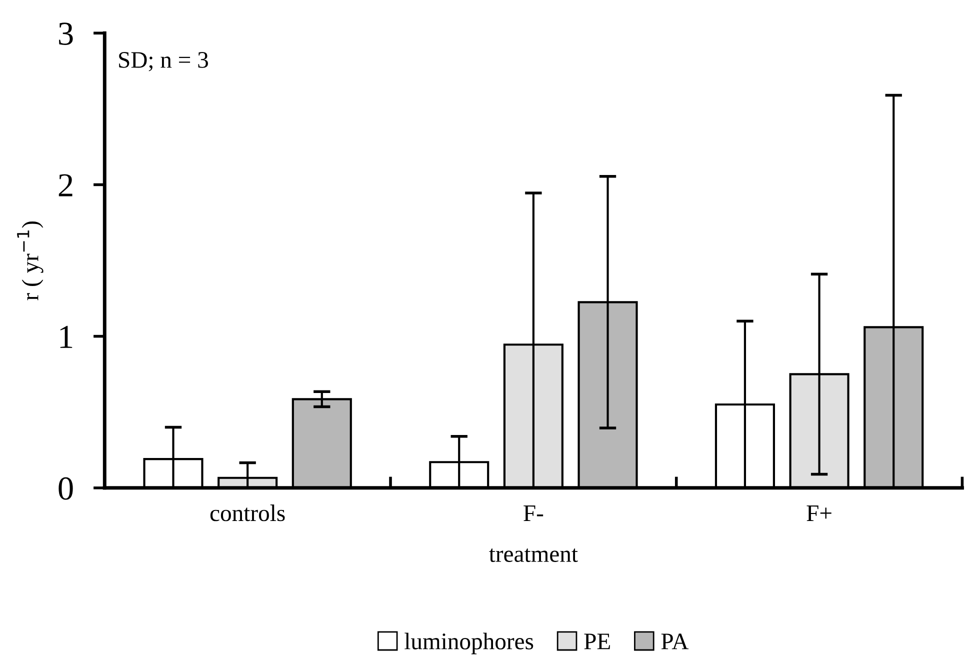 The image size is (969, 662). I want to click on y-axis-title: r ( yr$^{−1}$), so click(30, 260).